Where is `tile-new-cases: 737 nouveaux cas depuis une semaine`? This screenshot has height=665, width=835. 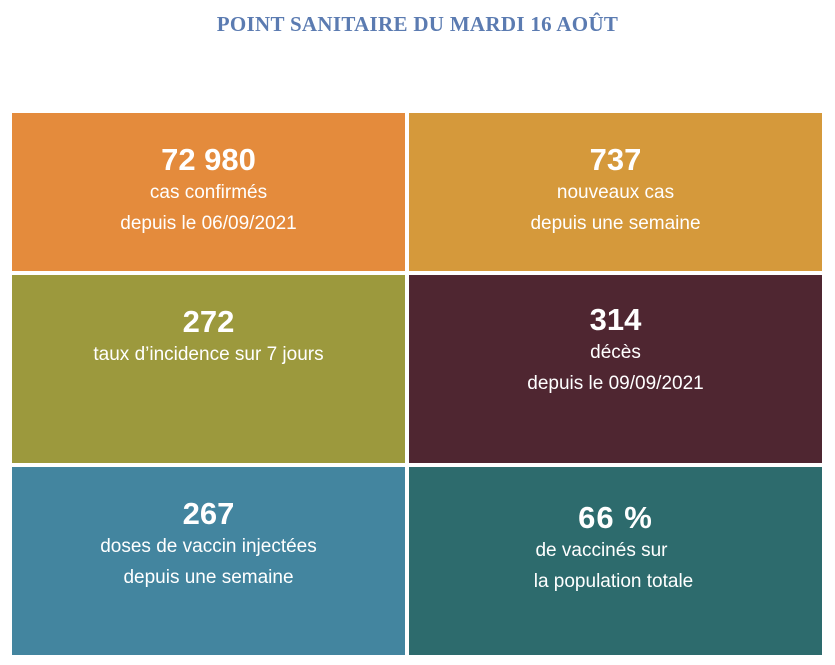
tile-new-cases: 737 nouveaux cas depuis une semaine is located at coordinates (615, 192).